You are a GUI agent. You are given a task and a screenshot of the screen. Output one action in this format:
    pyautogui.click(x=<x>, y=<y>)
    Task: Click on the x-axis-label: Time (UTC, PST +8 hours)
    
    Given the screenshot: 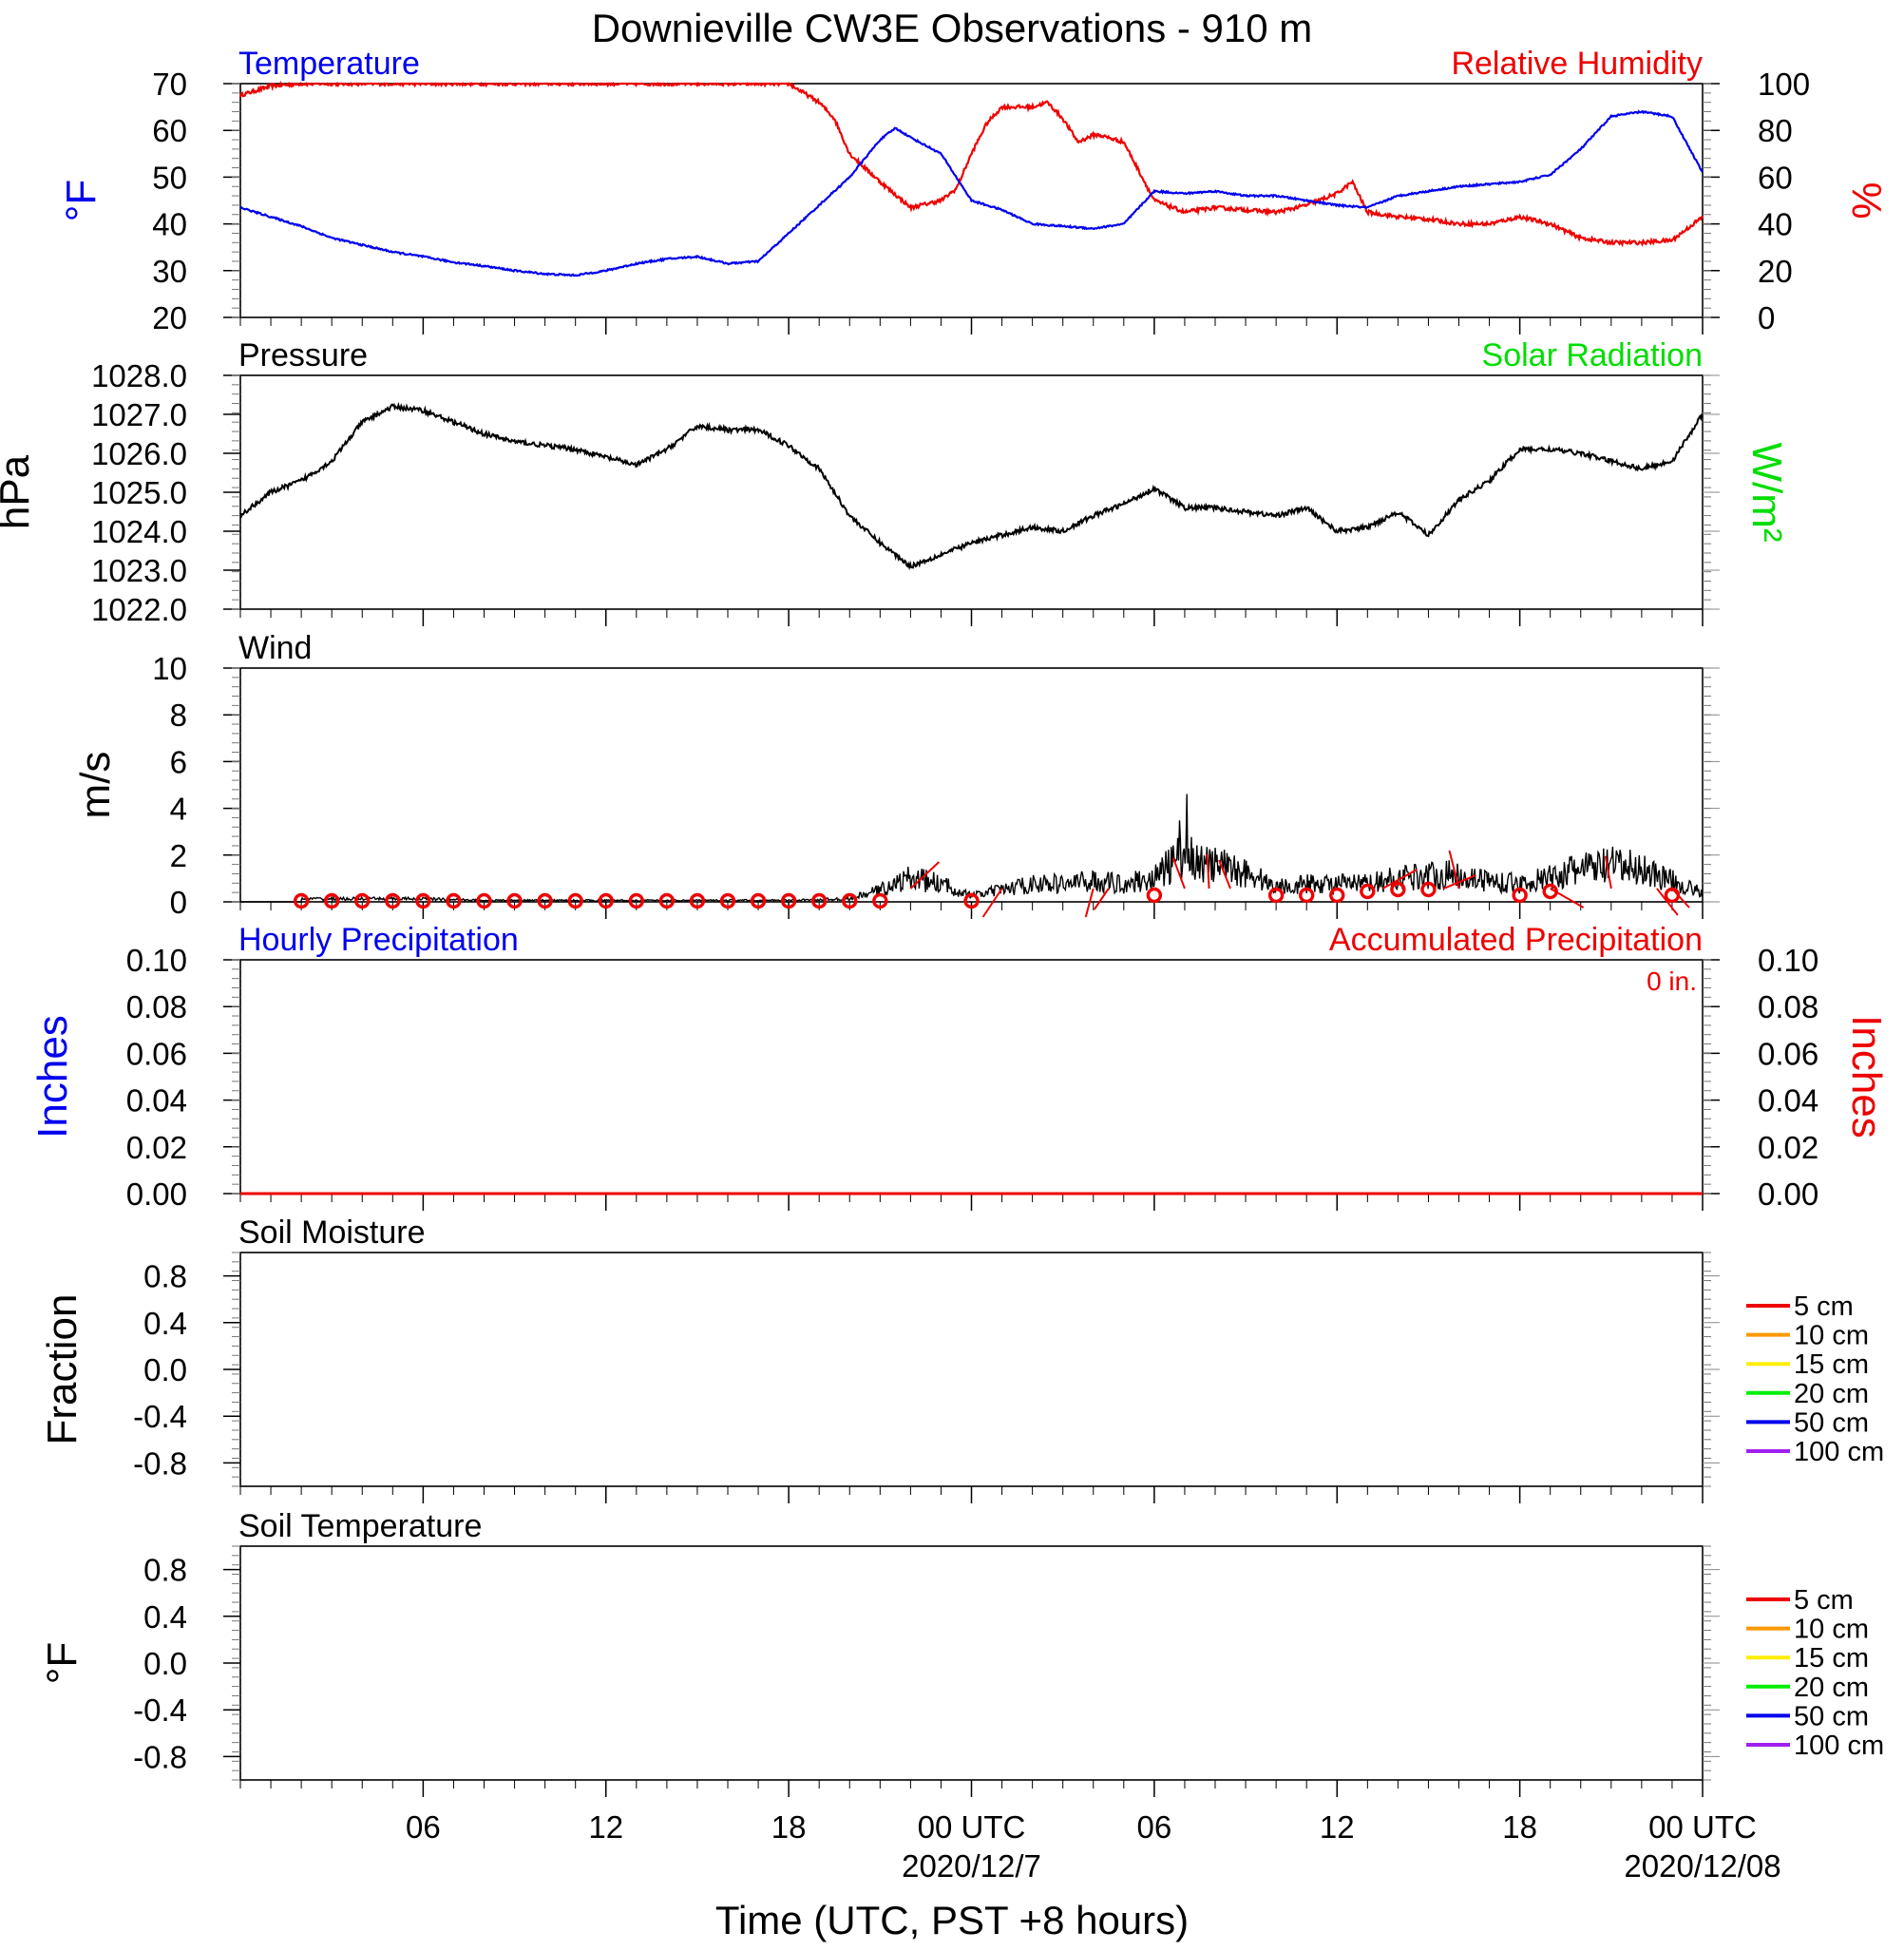 What is the action you would take?
    pyautogui.click(x=952, y=1920)
    